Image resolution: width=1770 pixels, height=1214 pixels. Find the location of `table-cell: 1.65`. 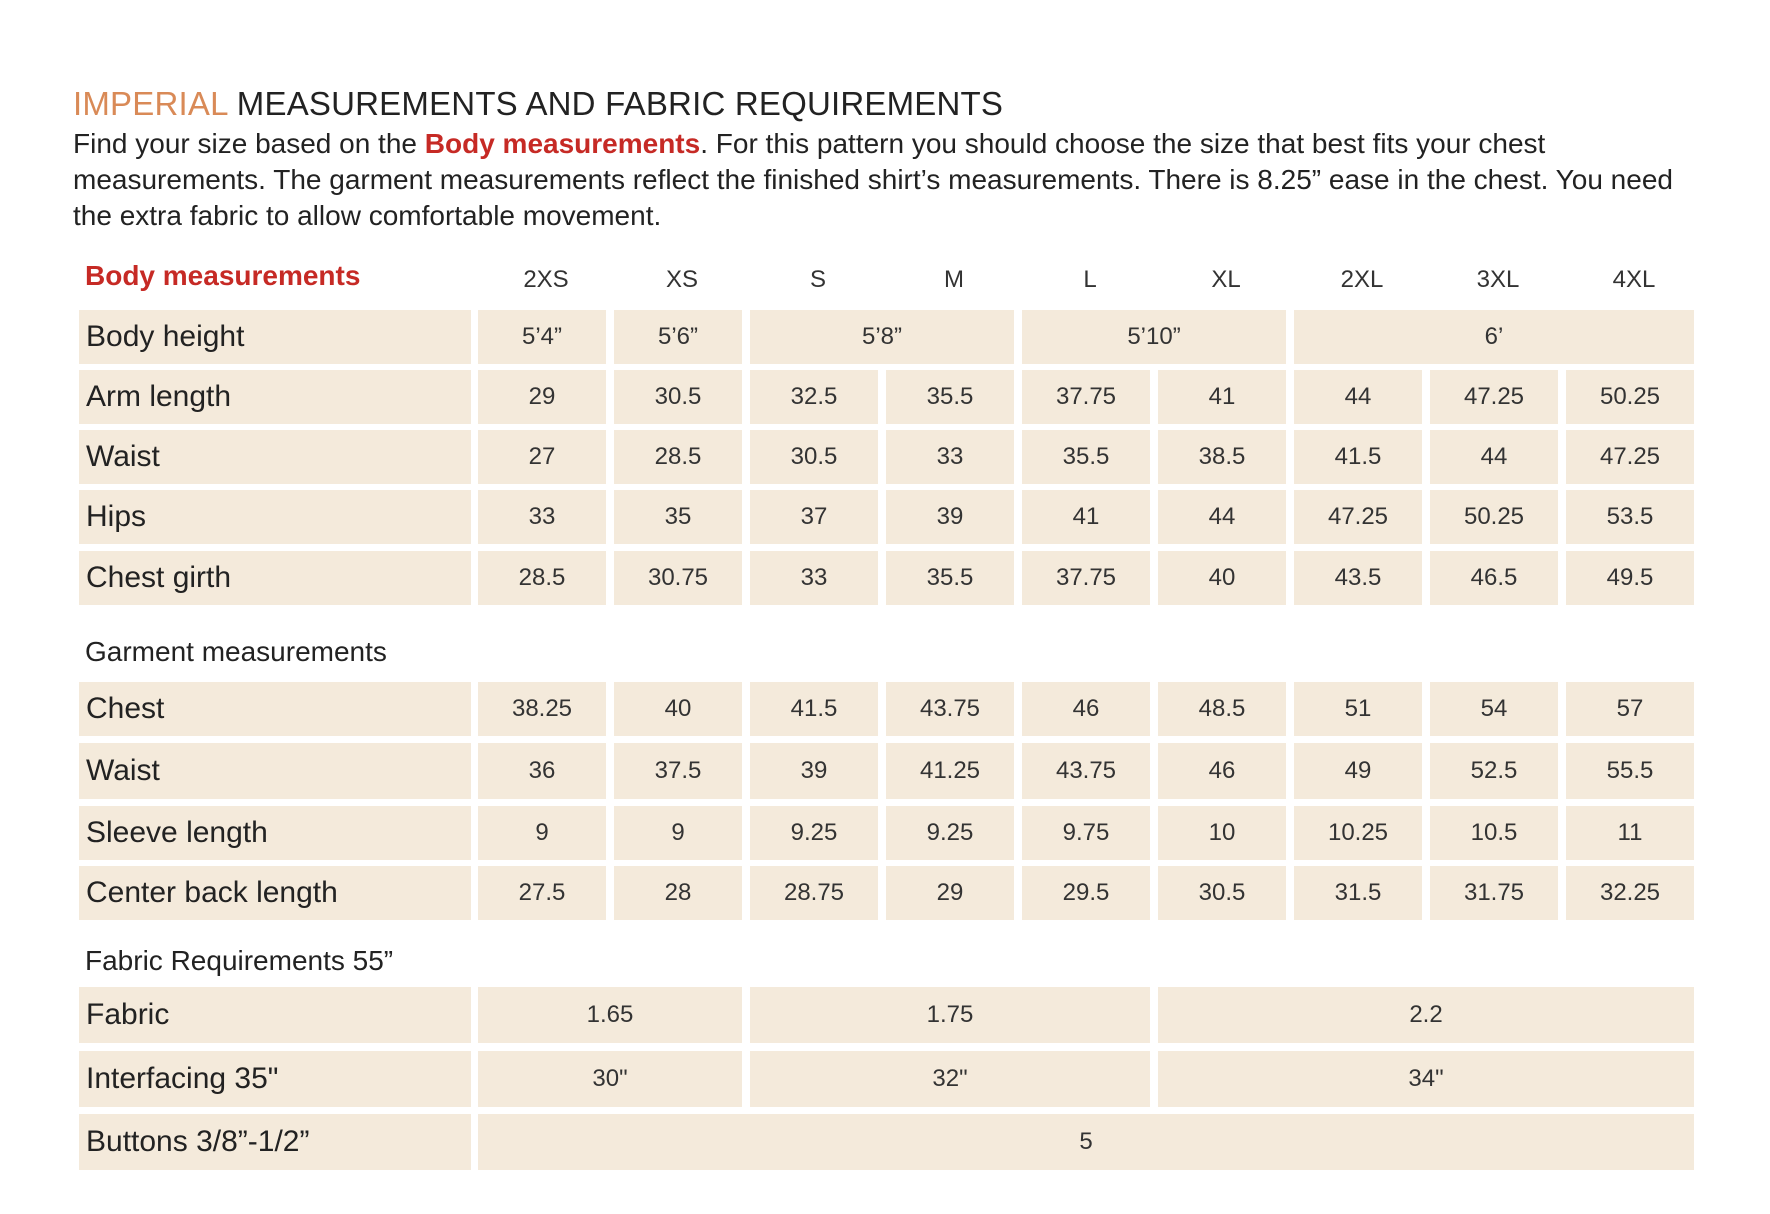

table-cell: 1.65 is located at coordinates (610, 1015).